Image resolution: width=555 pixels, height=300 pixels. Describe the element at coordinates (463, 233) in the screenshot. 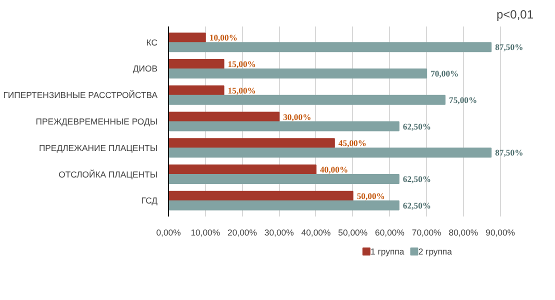

I see `x-tick-label: 80,00%` at that location.